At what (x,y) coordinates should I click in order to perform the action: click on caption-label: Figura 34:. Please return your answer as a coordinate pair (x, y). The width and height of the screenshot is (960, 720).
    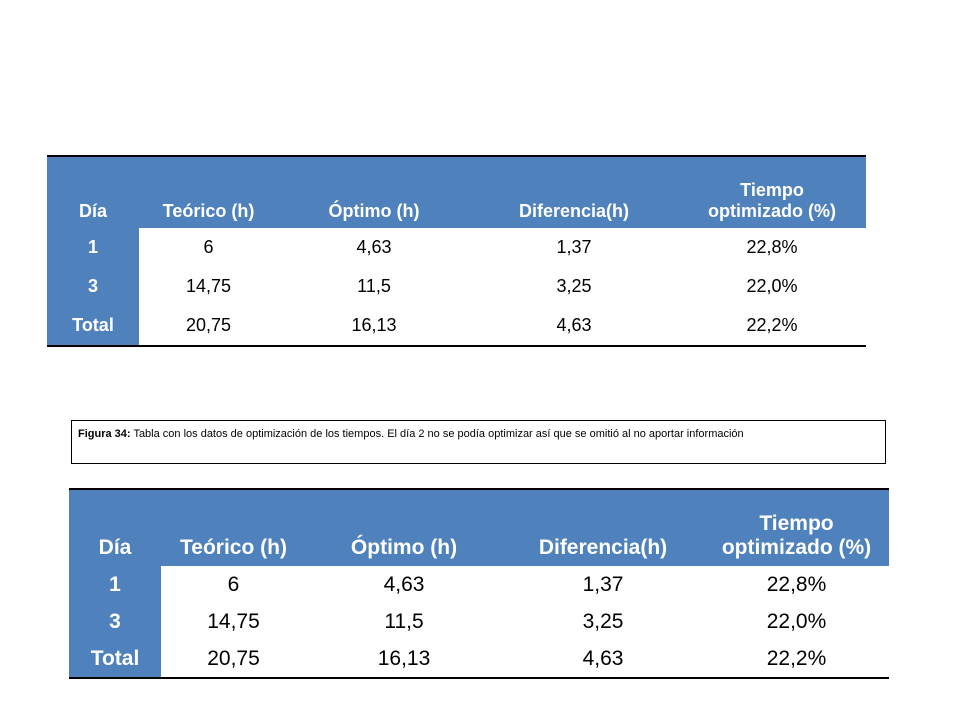
    Looking at the image, I should click on (104, 434).